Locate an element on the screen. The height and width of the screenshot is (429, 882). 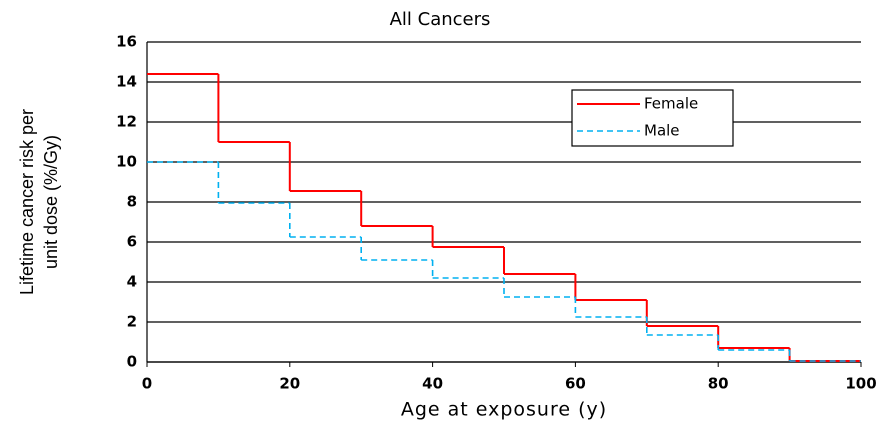
y-tick-label: 0 is located at coordinates (132, 362).